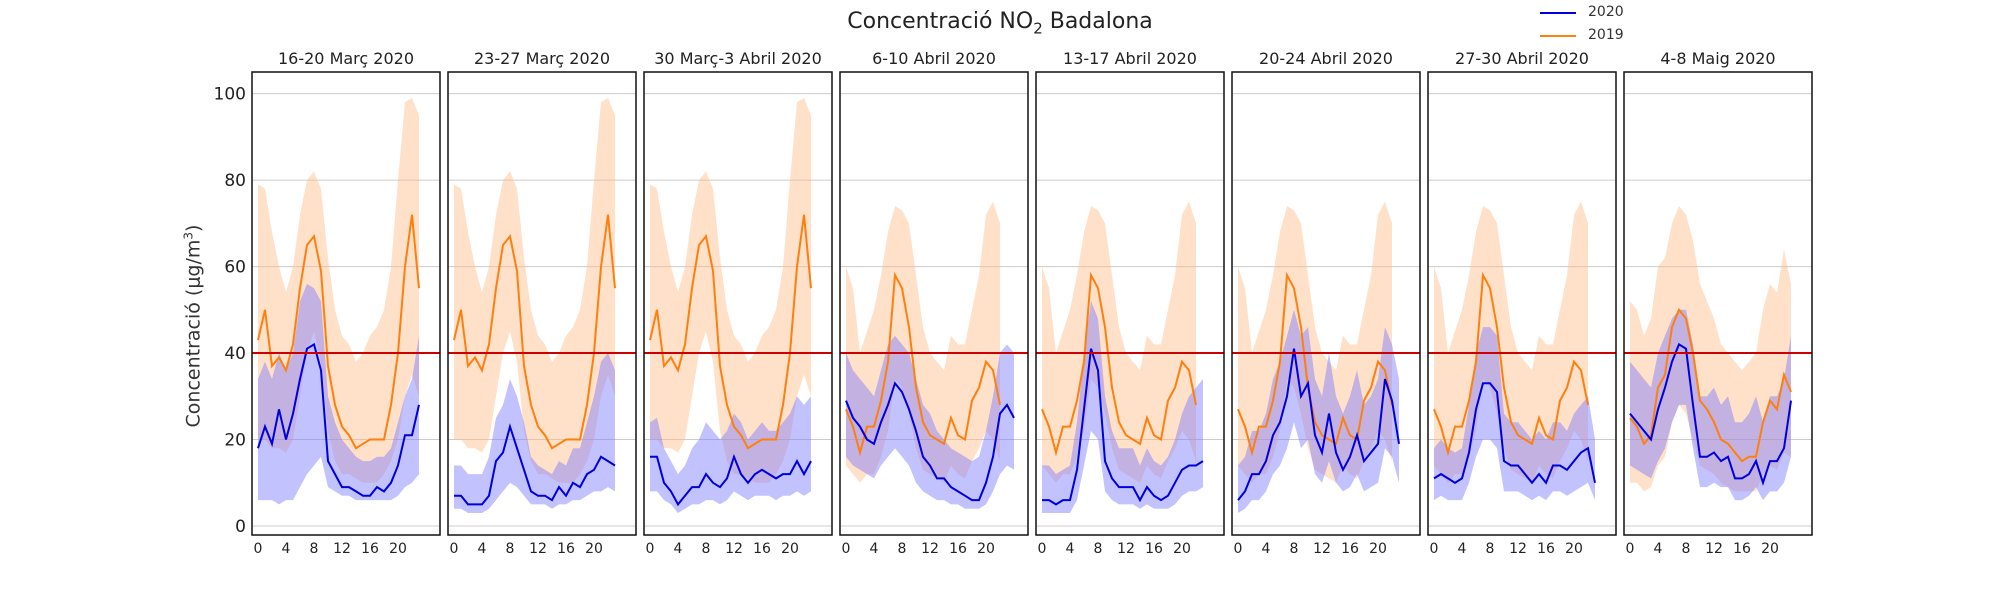 This screenshot has height=600, width=2000. I want to click on y-tick-label: 20, so click(235, 441).